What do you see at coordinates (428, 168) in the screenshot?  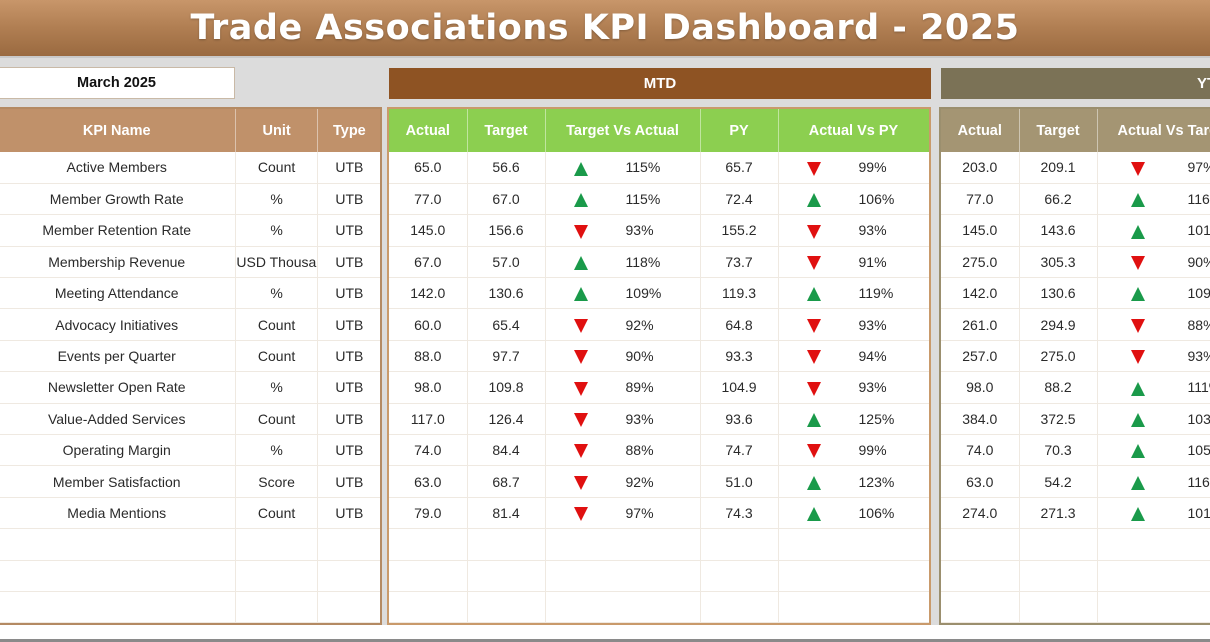 I see `mtd-actual-cell: 65.0` at bounding box center [428, 168].